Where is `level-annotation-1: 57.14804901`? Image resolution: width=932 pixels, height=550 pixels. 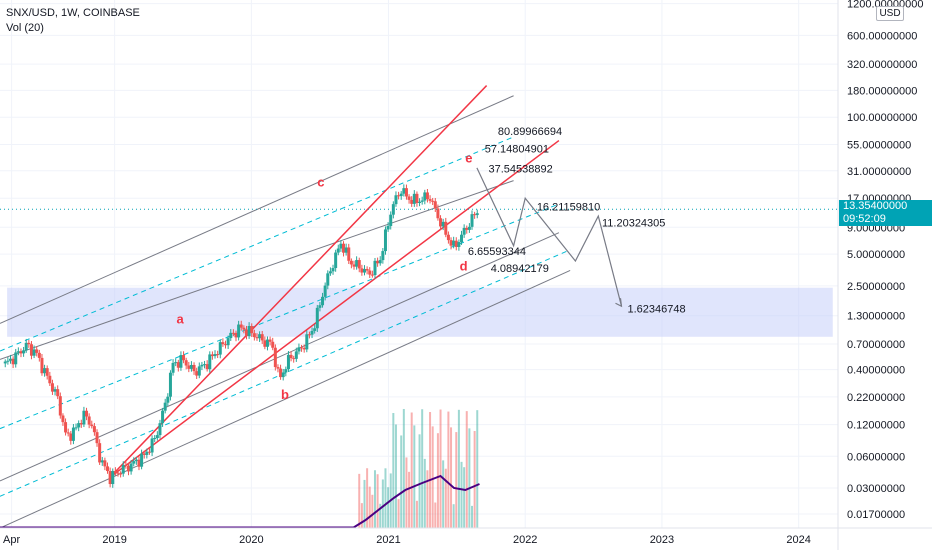 level-annotation-1: 57.14804901 is located at coordinates (517, 150).